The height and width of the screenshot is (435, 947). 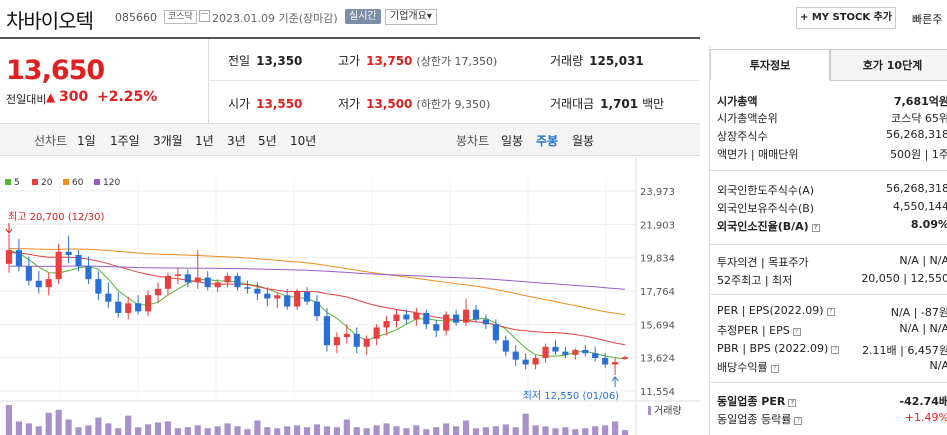 I want to click on period-1y: 1년, so click(x=204, y=141).